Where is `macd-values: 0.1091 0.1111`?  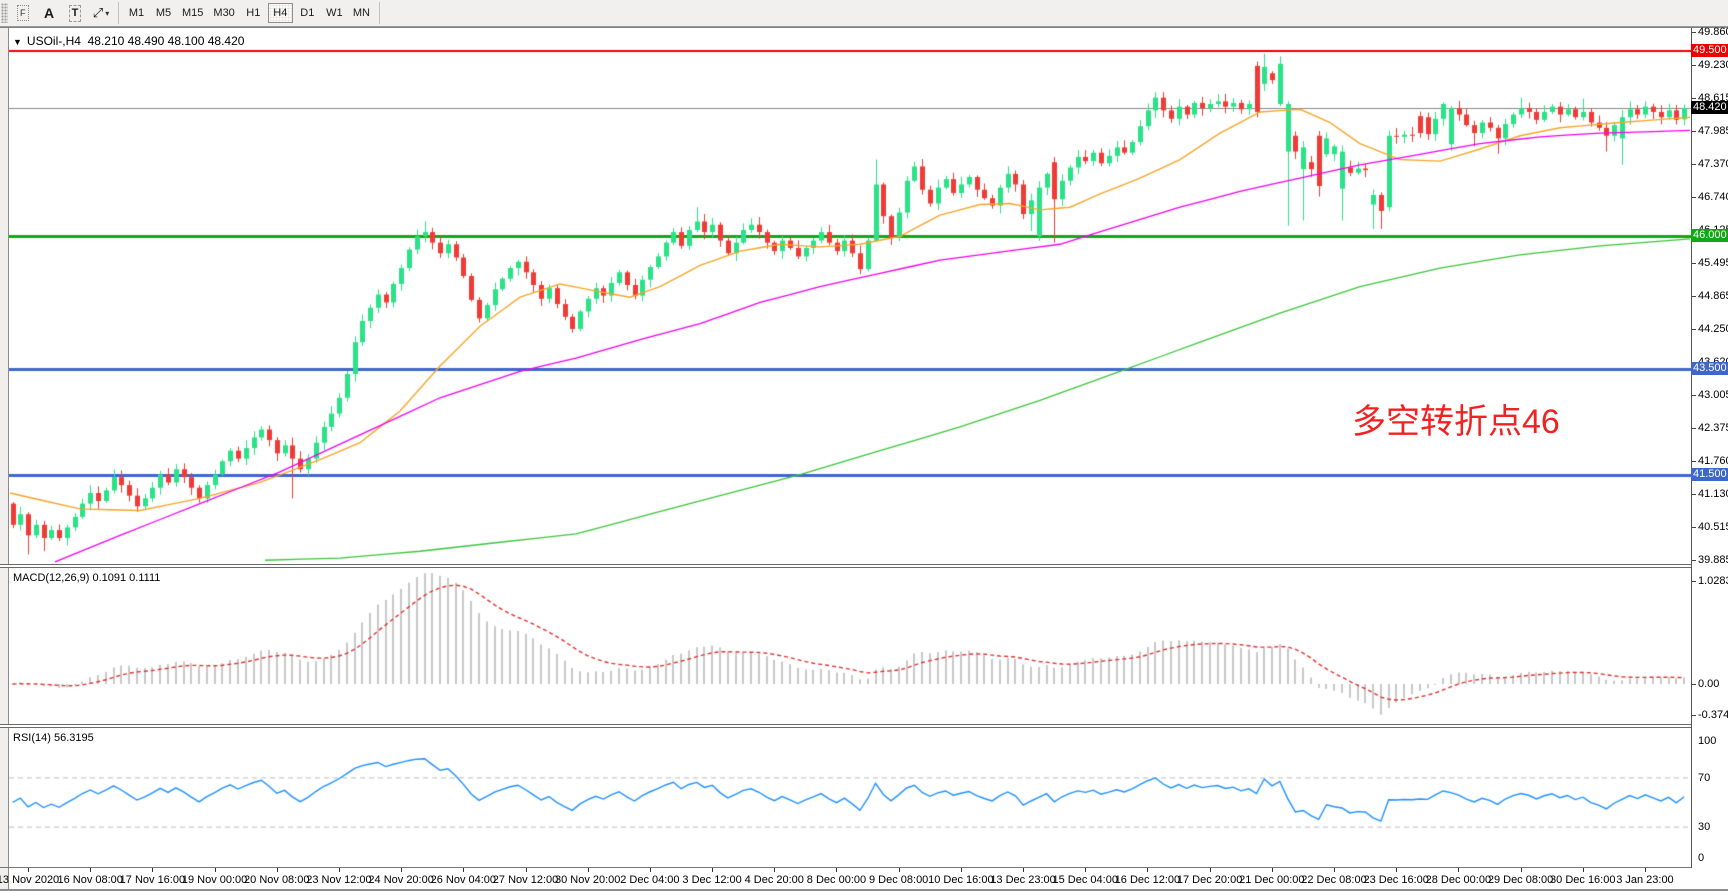
macd-values: 0.1091 0.1111 is located at coordinates (126, 578).